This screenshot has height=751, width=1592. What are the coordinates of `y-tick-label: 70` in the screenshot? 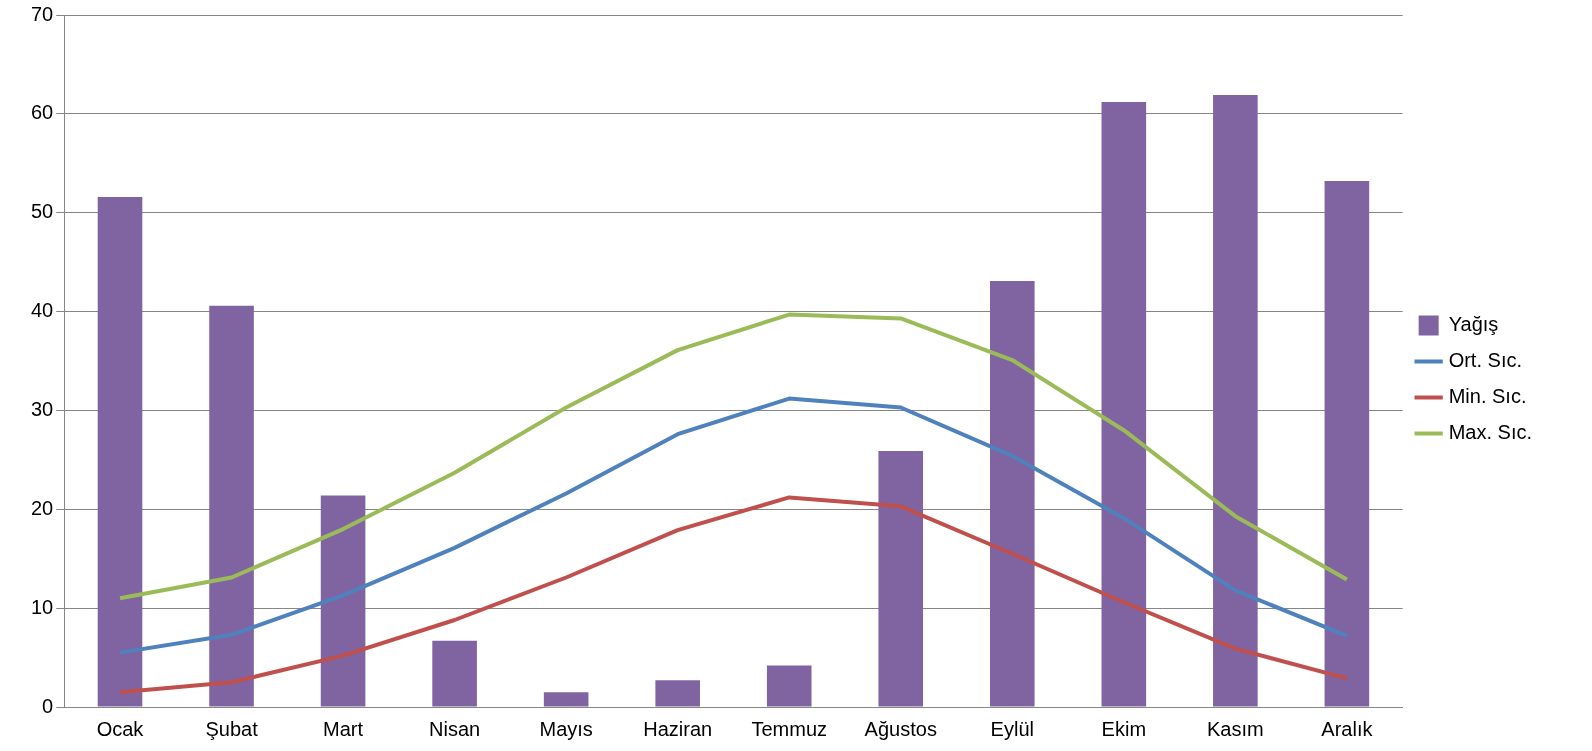 It's located at (42, 13).